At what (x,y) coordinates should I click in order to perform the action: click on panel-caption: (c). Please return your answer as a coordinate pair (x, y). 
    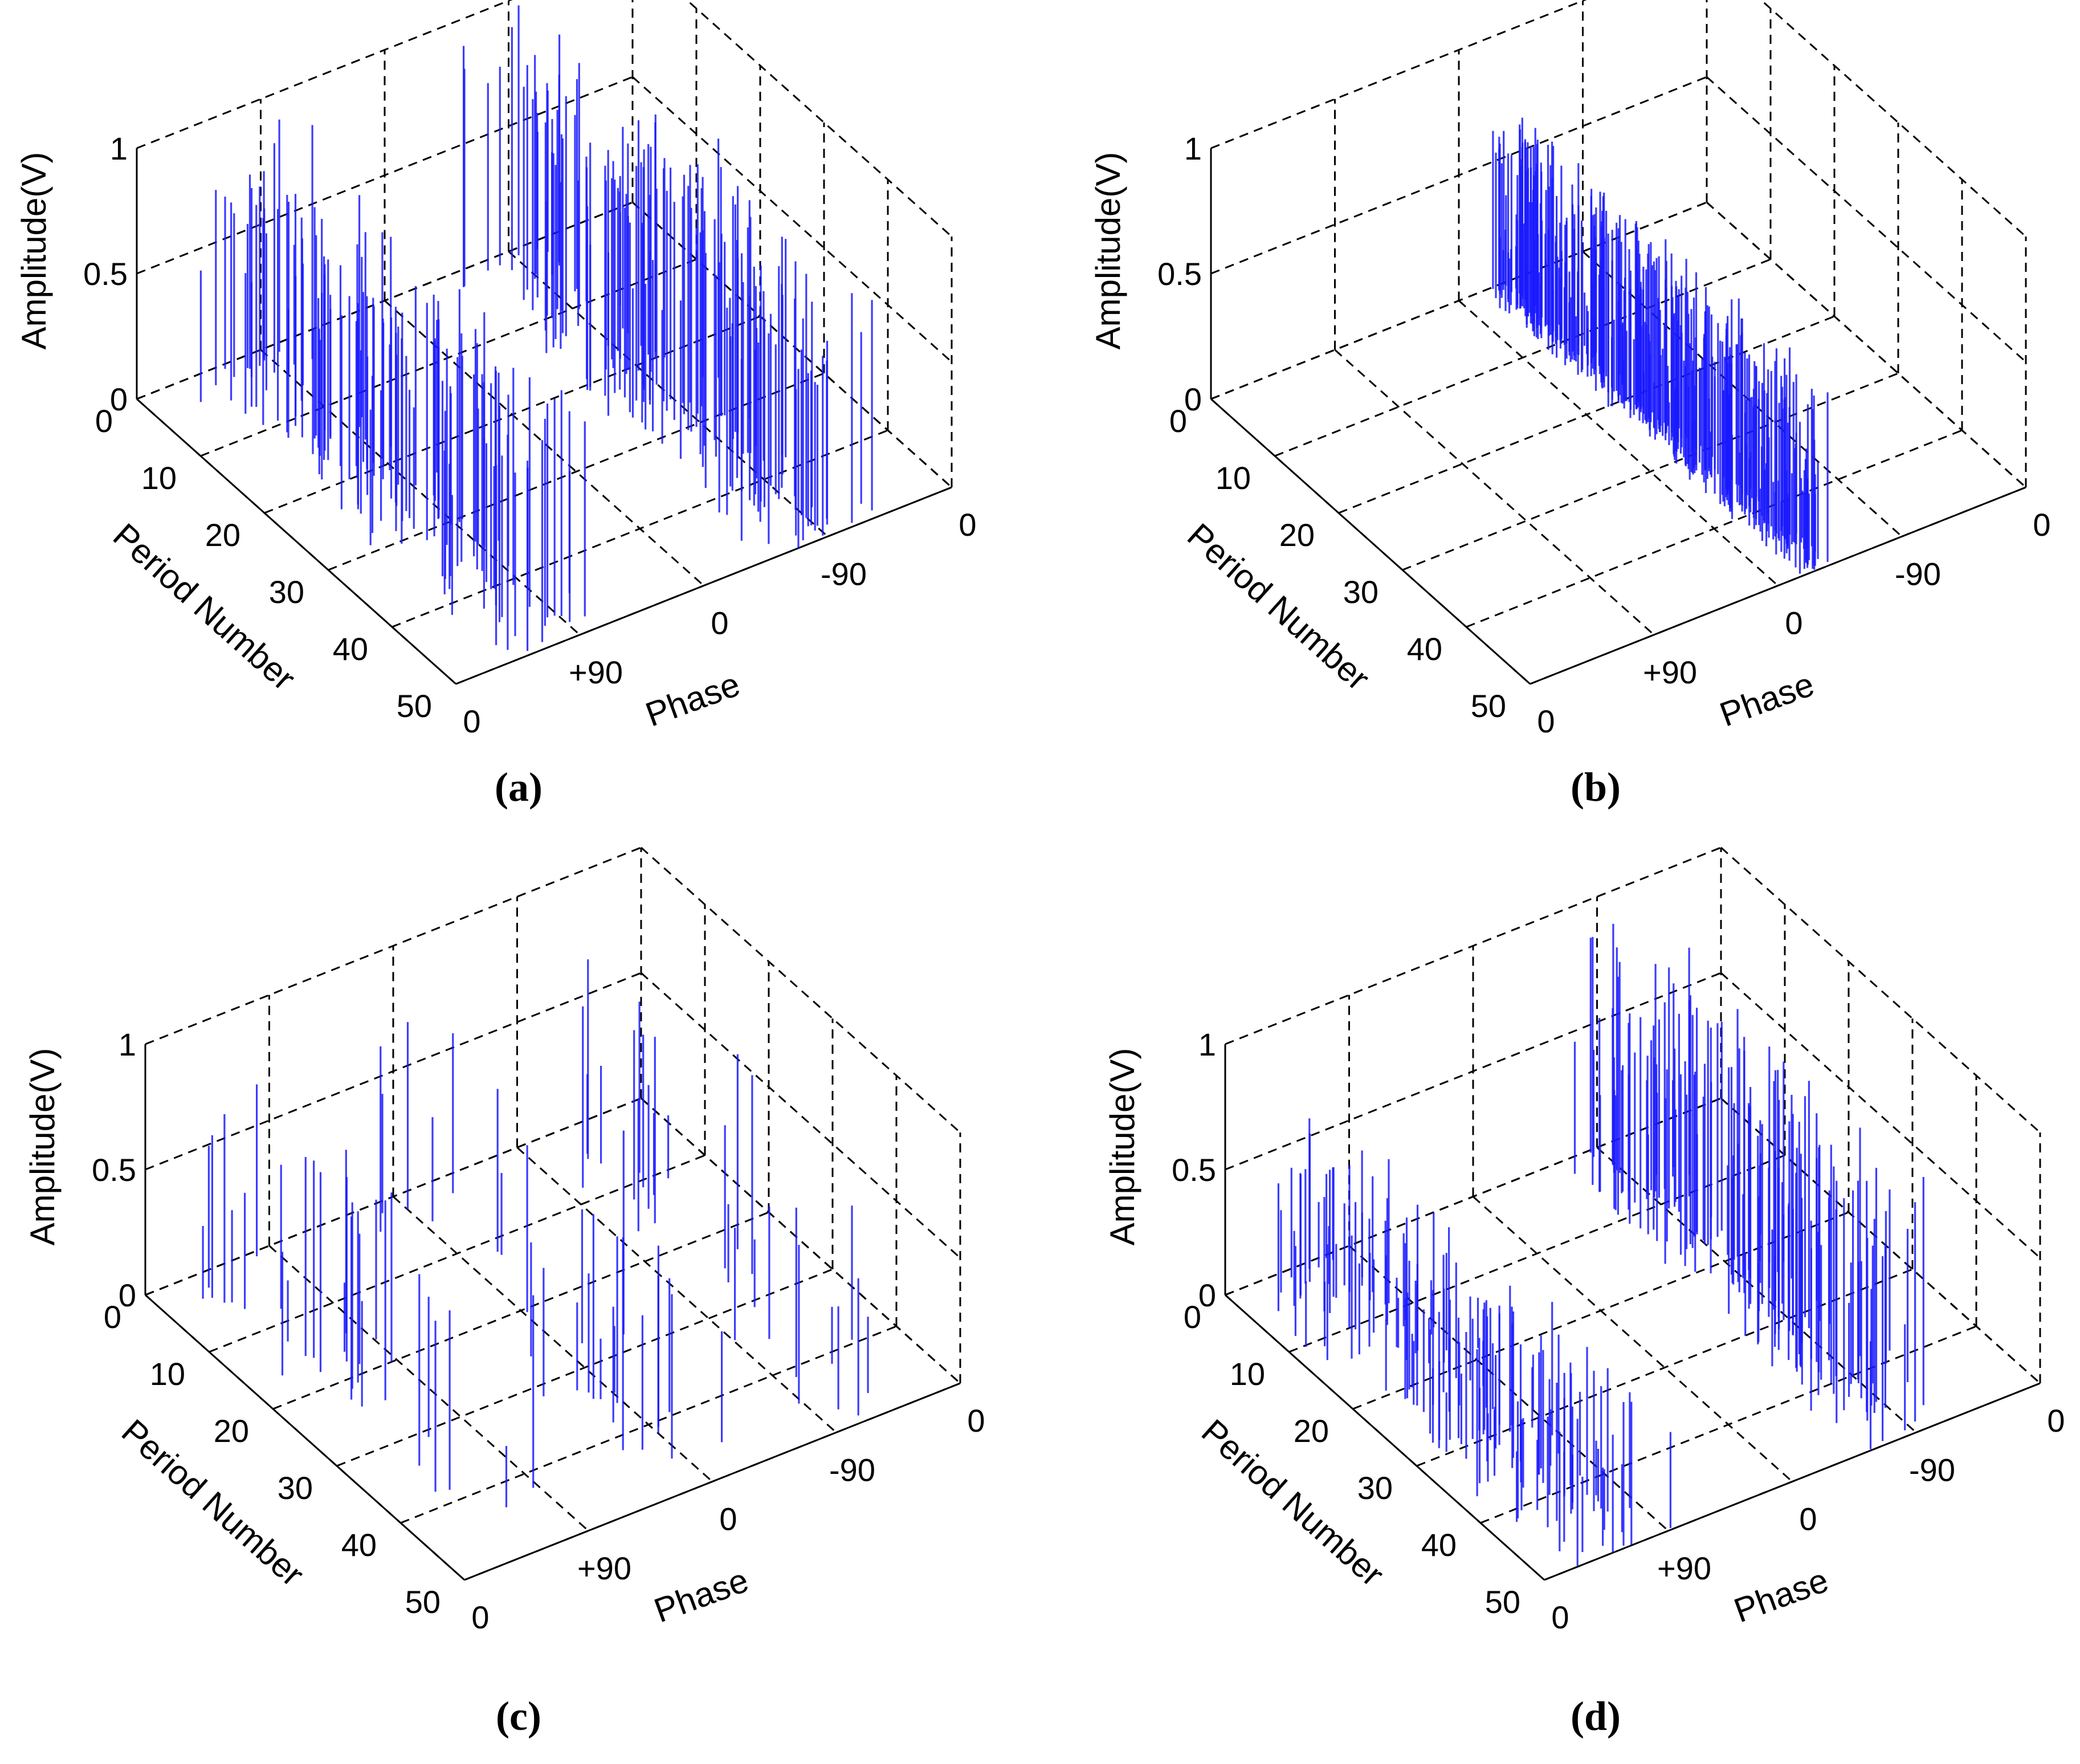
    Looking at the image, I should click on (518, 1716).